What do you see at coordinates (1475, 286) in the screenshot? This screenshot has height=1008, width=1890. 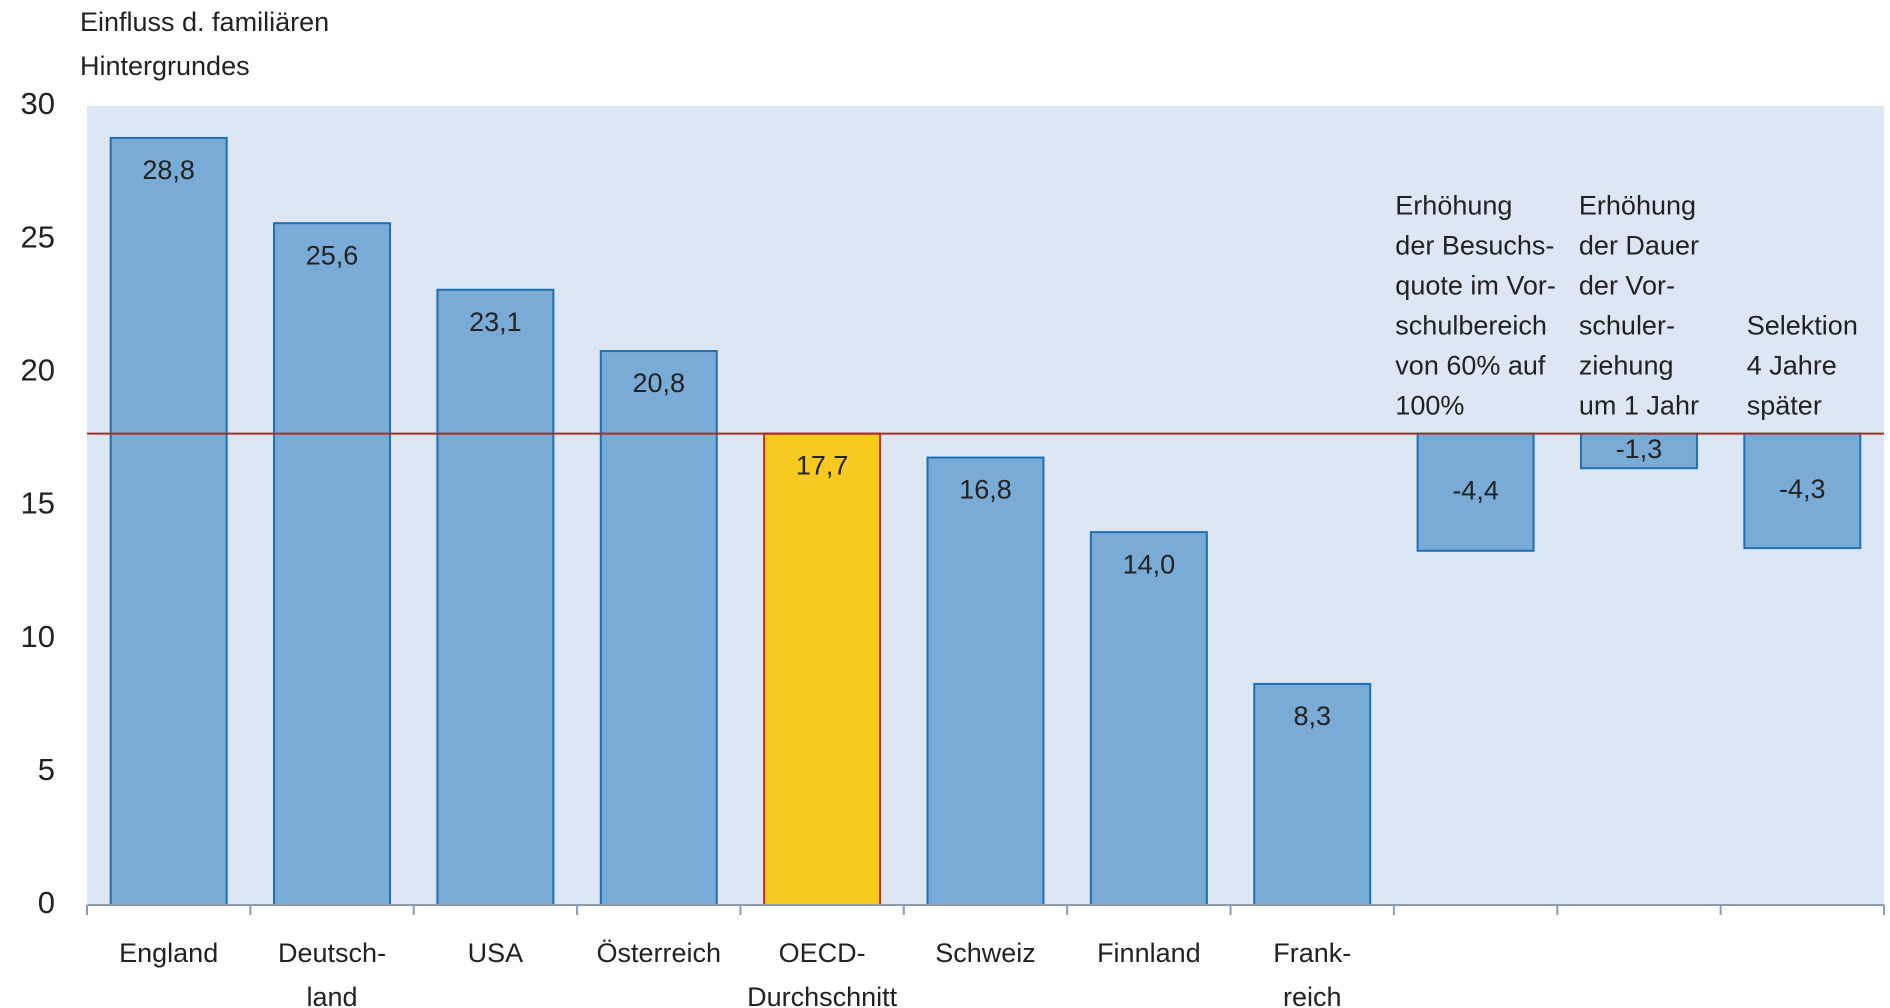 I see `annotation: quote im Vor-` at bounding box center [1475, 286].